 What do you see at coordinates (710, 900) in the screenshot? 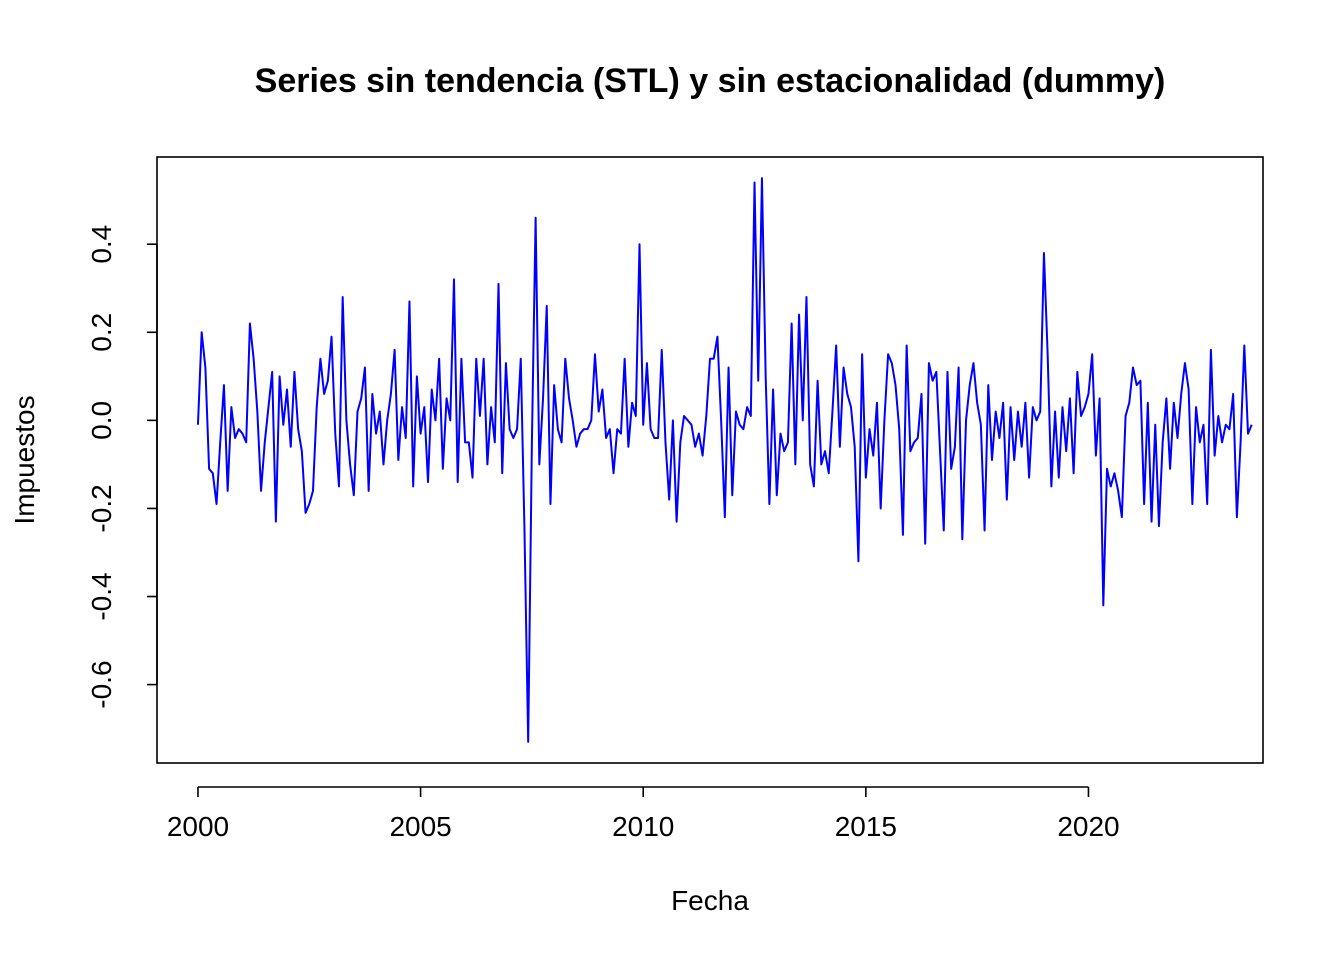
I see `x-axis-label: Fecha` at bounding box center [710, 900].